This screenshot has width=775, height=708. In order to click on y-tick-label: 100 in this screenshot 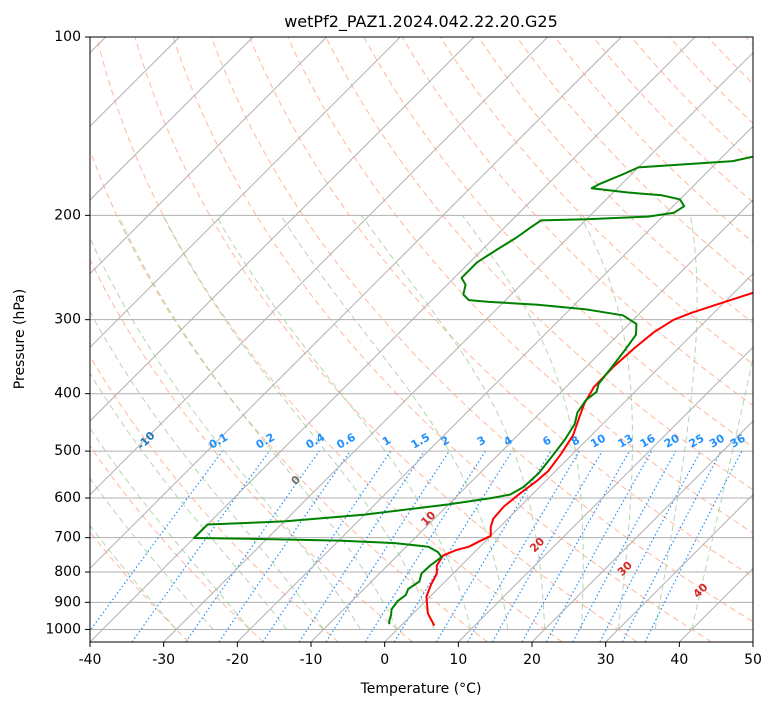, I will do `click(67, 37)`.